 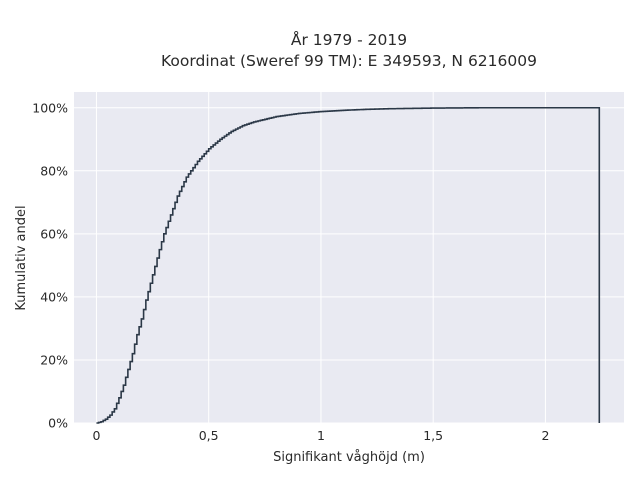 What do you see at coordinates (54, 359) in the screenshot?
I see `y-tick-label: 20%` at bounding box center [54, 359].